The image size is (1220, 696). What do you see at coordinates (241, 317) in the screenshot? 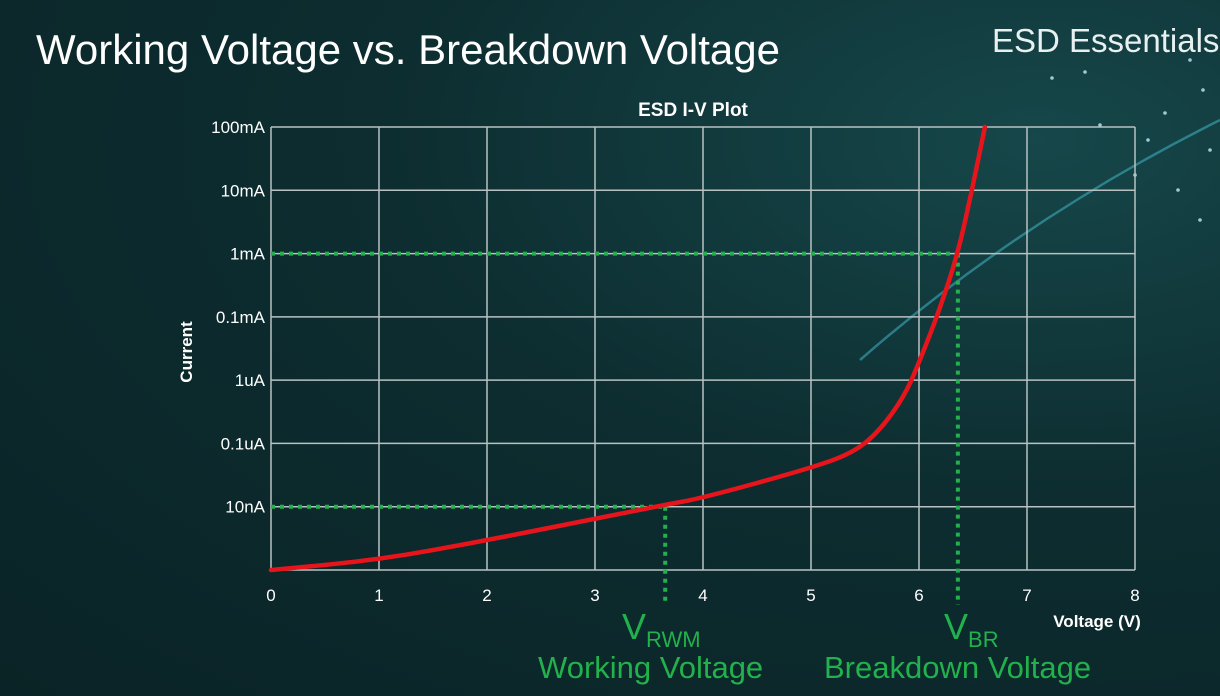
I see `y-tick-label: 0.1mA` at bounding box center [241, 317].